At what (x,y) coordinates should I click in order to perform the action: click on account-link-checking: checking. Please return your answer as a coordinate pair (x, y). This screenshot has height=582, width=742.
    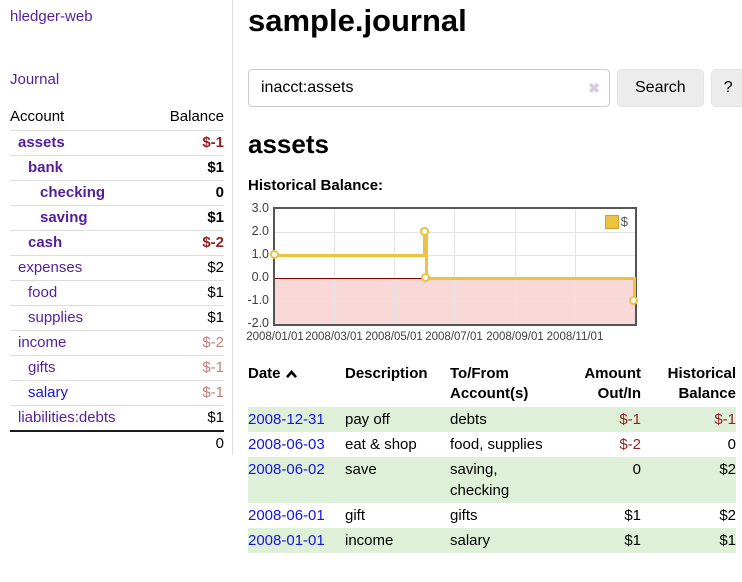
    Looking at the image, I should click on (73, 192).